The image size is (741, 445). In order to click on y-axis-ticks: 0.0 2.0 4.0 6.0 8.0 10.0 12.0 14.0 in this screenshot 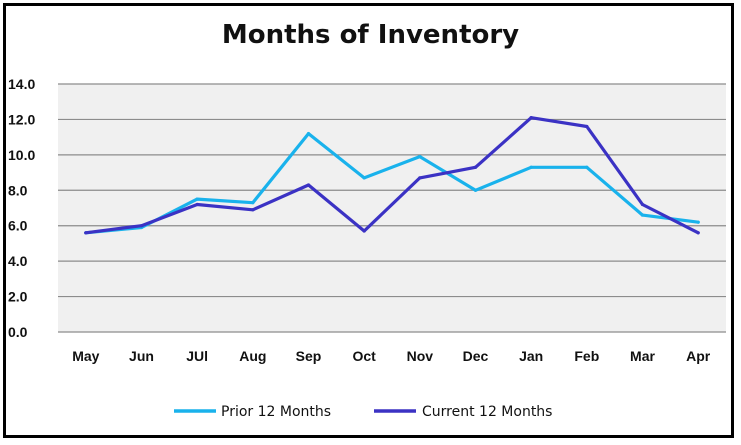, I will do `click(21, 208)`.